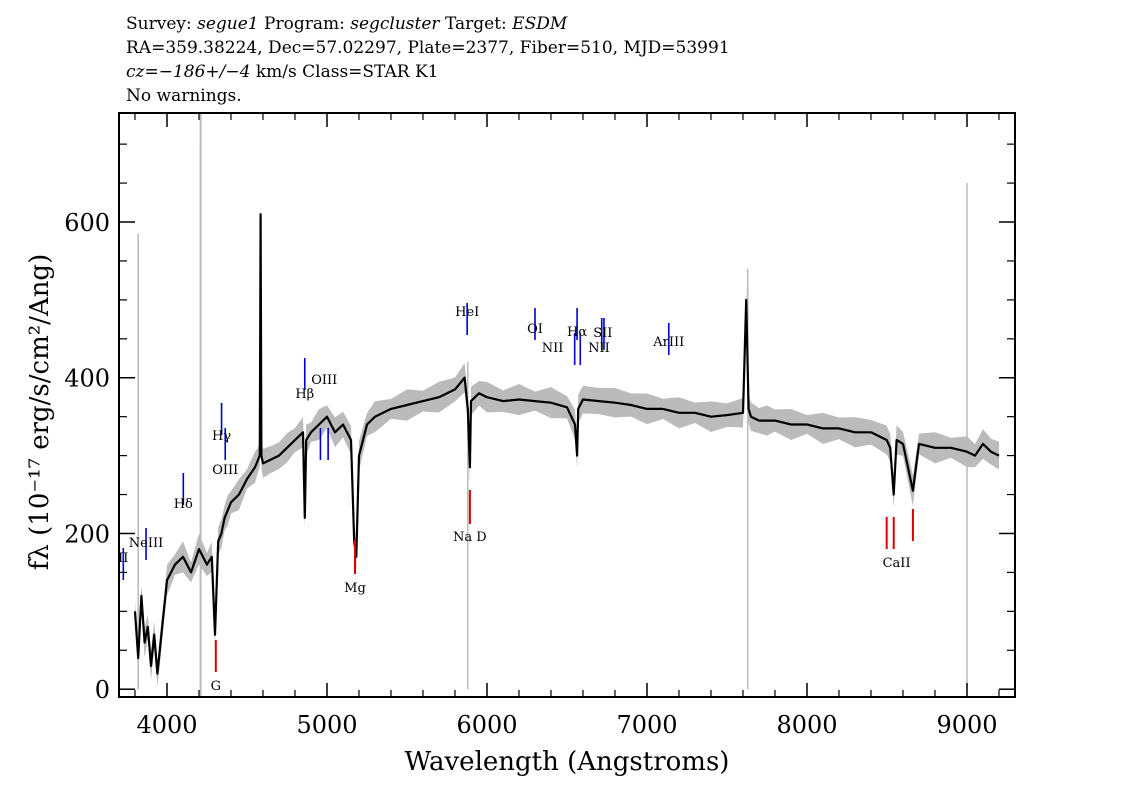 The height and width of the screenshot is (810, 1134). What do you see at coordinates (467, 312) in the screenshot?
I see `emission-line-label: HeI` at bounding box center [467, 312].